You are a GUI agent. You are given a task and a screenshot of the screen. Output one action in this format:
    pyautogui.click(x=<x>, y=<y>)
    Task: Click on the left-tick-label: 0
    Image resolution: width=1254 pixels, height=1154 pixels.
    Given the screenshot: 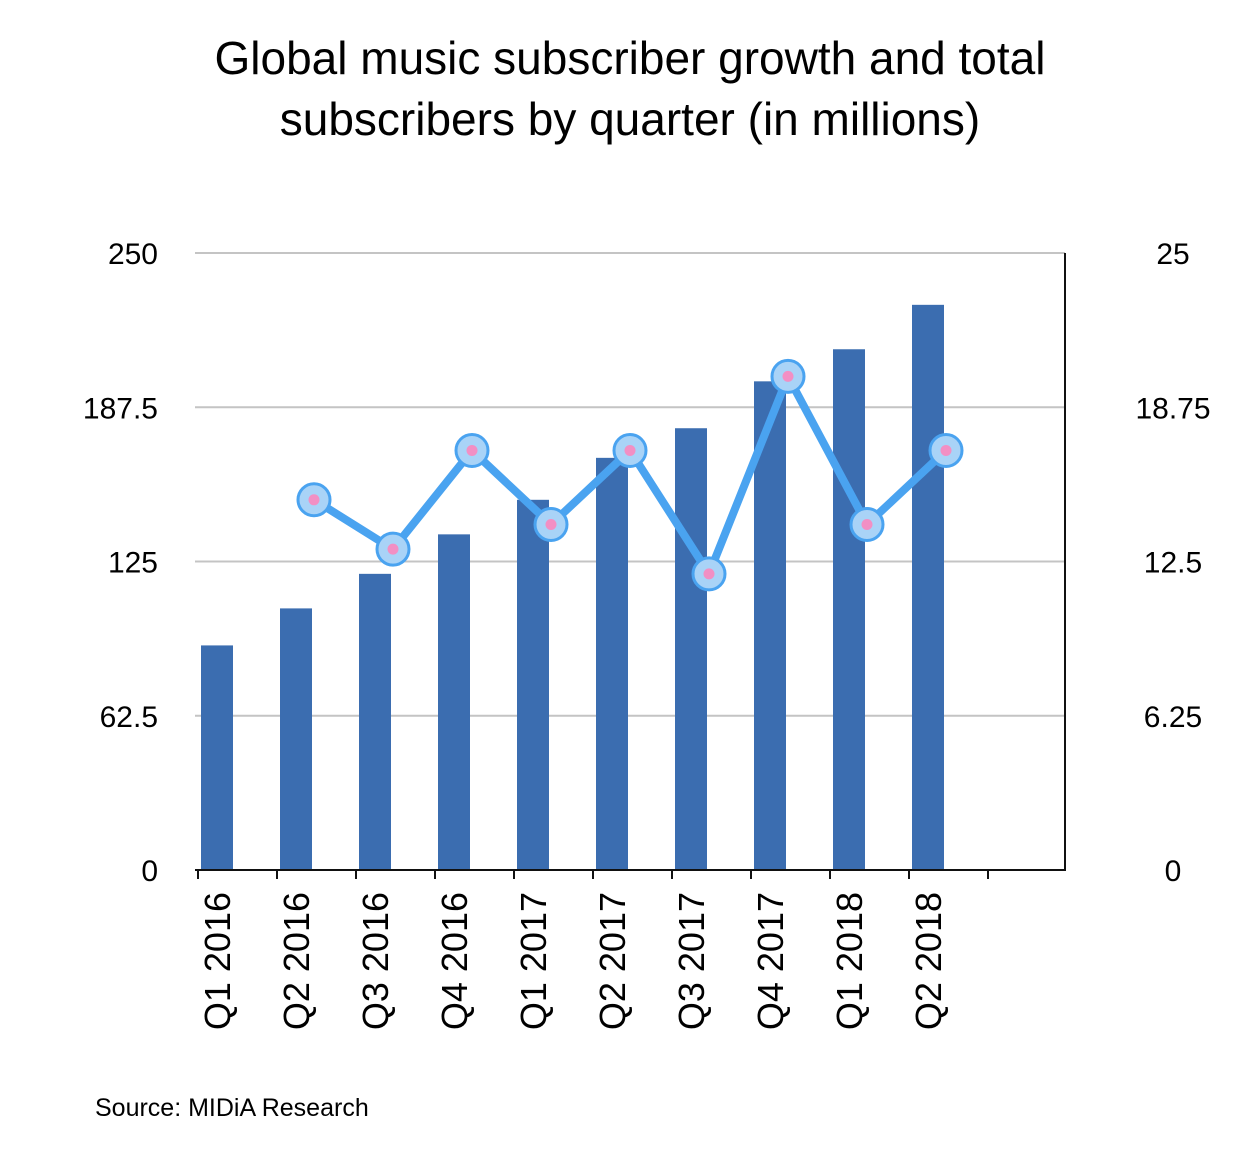 What is the action you would take?
    pyautogui.click(x=149, y=871)
    